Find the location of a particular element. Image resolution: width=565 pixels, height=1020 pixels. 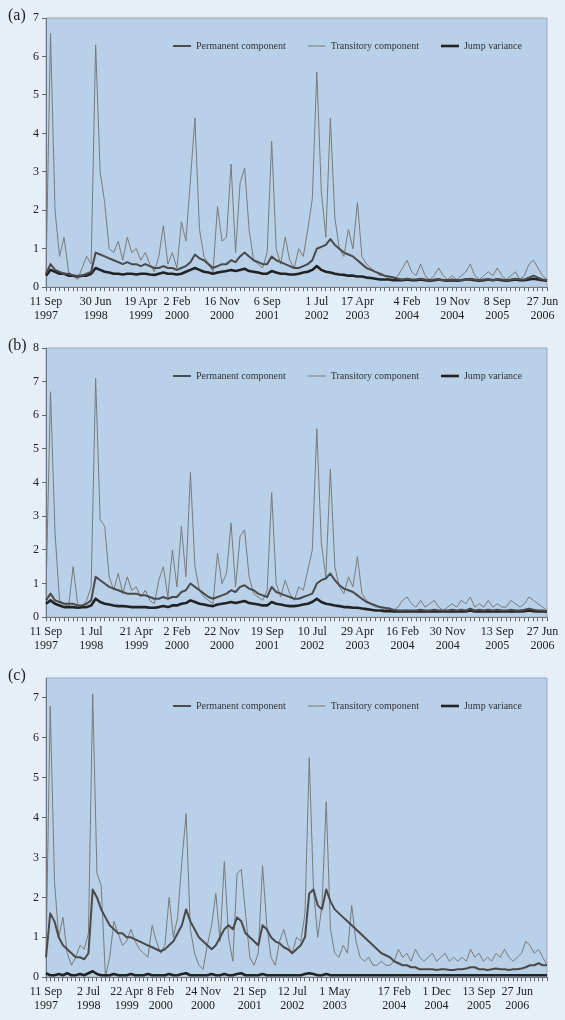

x-tick-label: 19 Apr 1999 is located at coordinates (141, 307).